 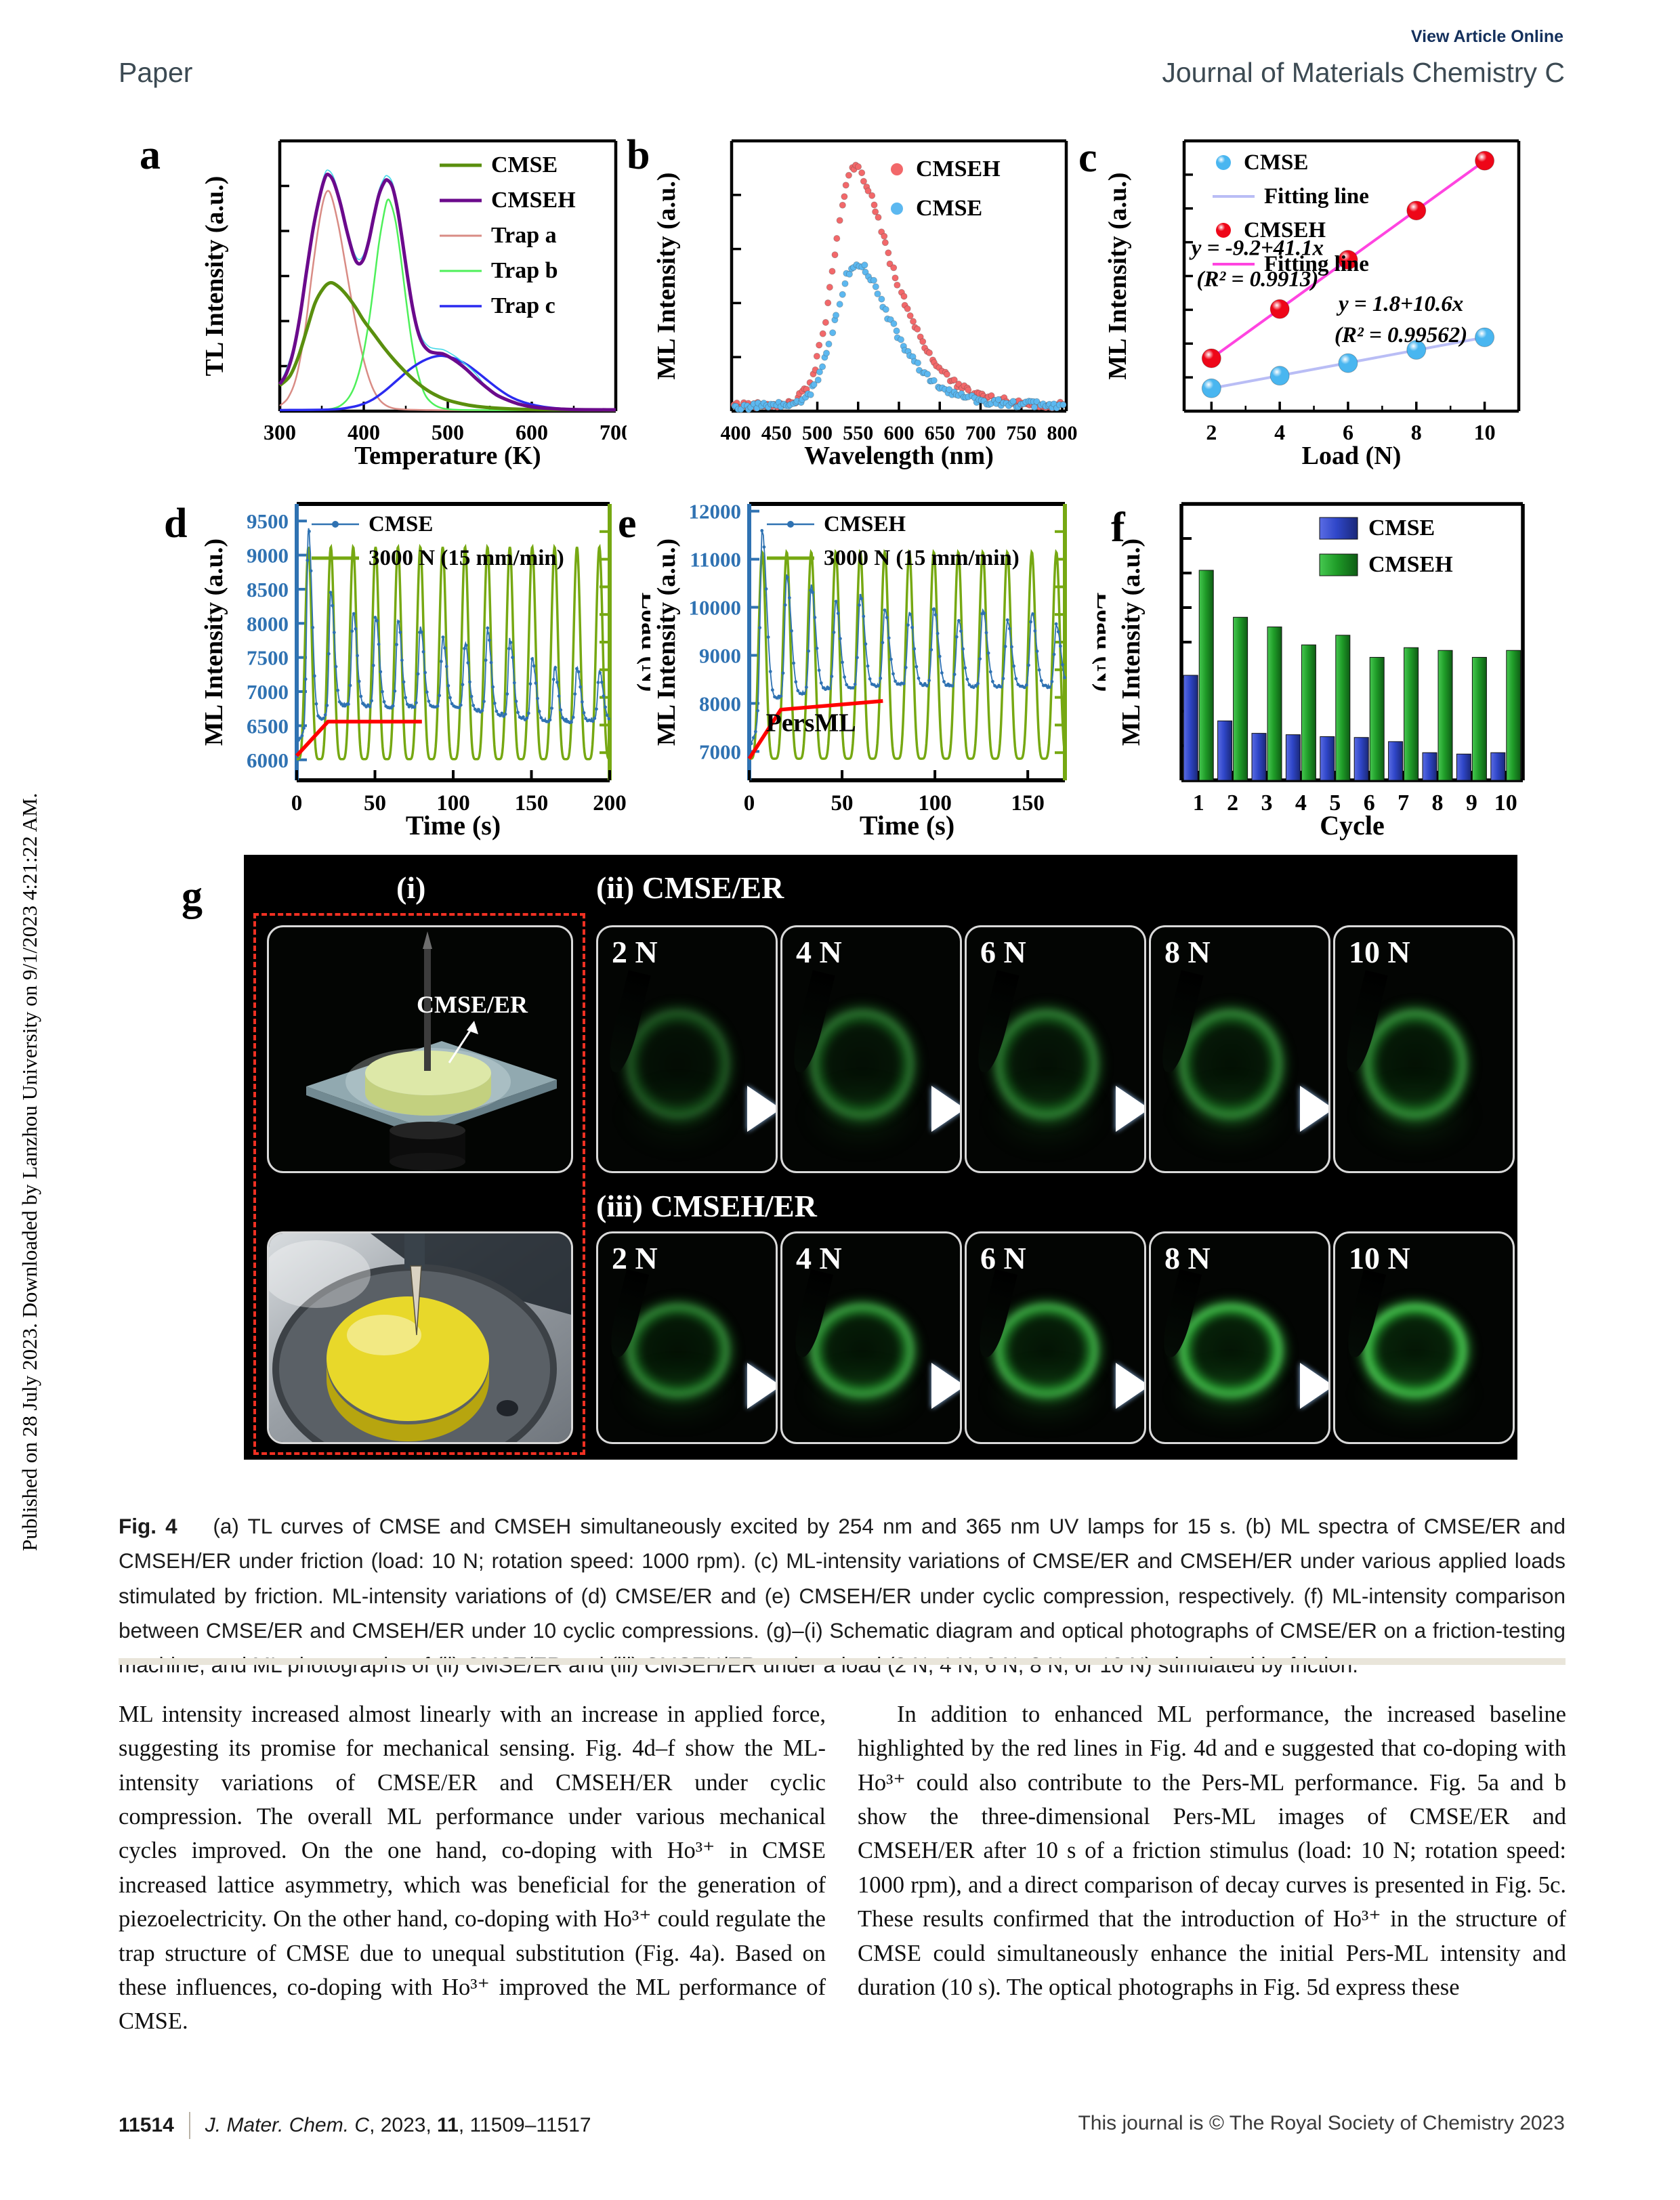 What do you see at coordinates (192, 896) in the screenshot?
I see `panel-letter-g: g` at bounding box center [192, 896].